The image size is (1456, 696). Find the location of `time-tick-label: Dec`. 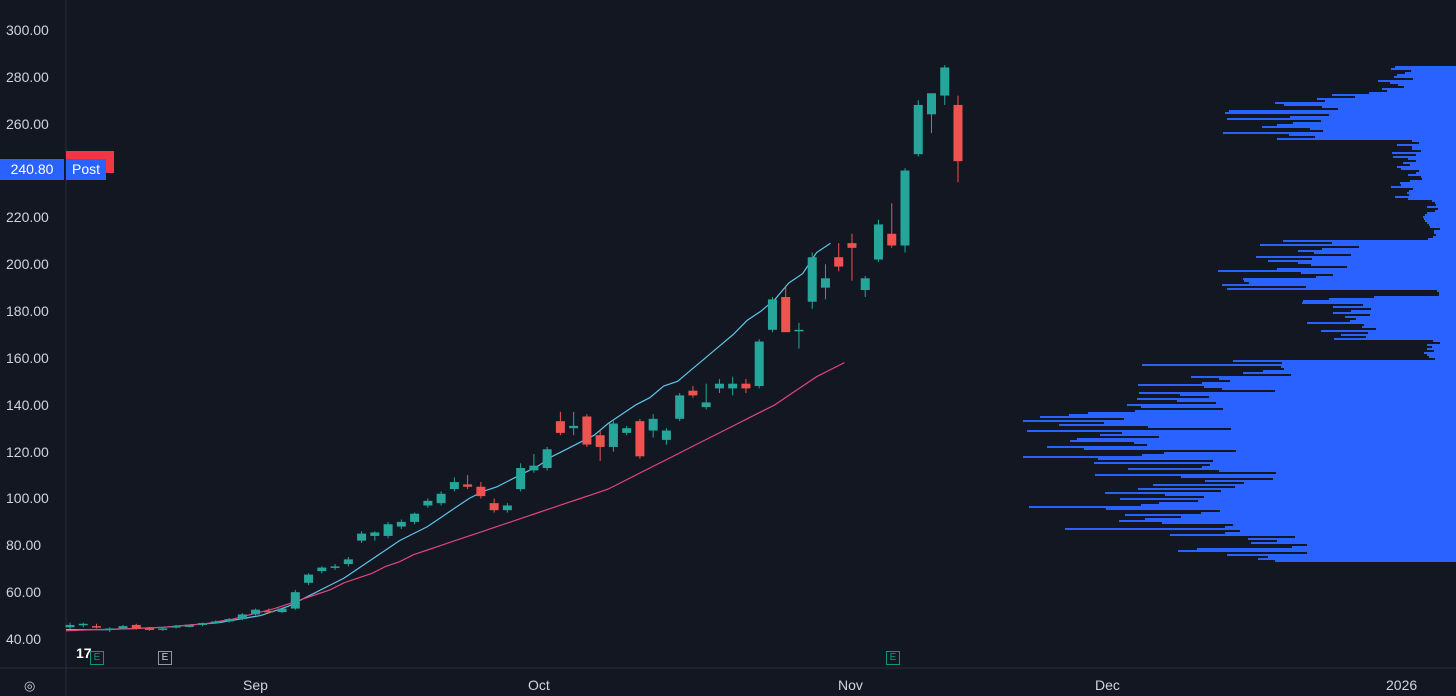

time-tick-label: Dec is located at coordinates (1107, 685).